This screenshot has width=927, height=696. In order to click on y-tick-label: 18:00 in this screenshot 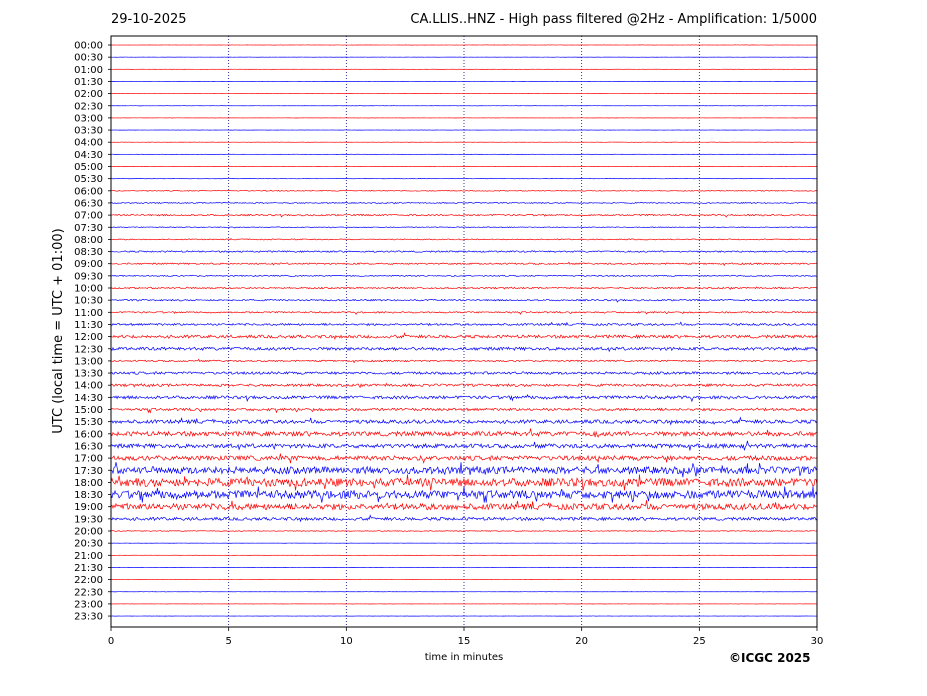, I will do `click(88, 483)`.